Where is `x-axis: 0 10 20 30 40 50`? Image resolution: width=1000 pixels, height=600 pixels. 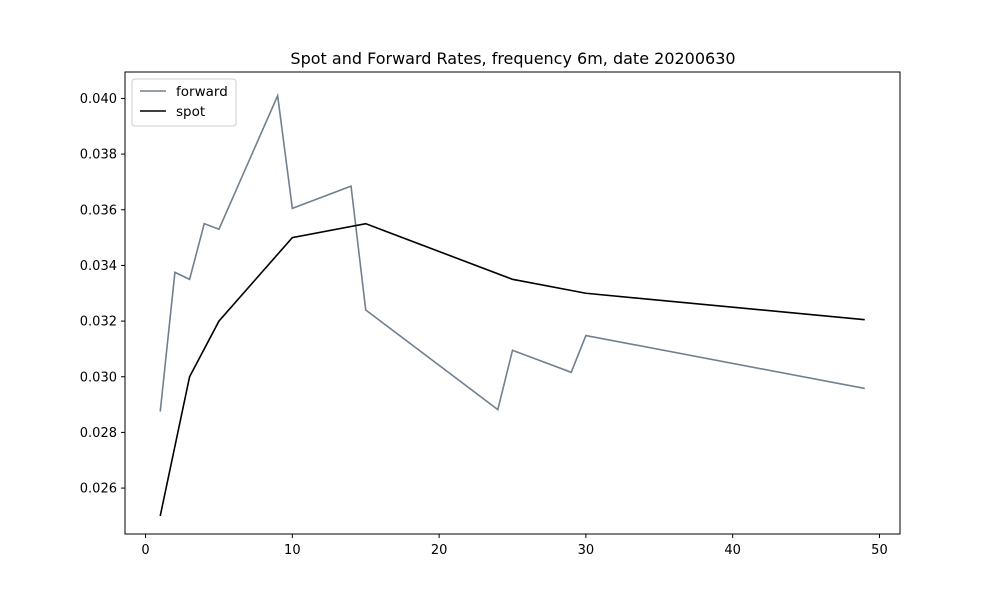 x-axis: 0 10 20 30 40 50 is located at coordinates (514, 546).